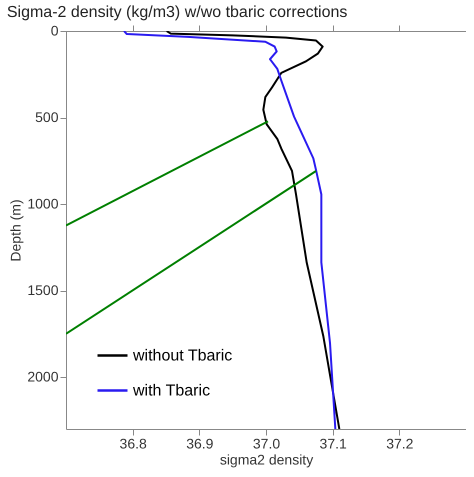 The height and width of the screenshot is (477, 474). Describe the element at coordinates (43, 290) in the screenshot. I see `y-tick-label: 1500` at that location.